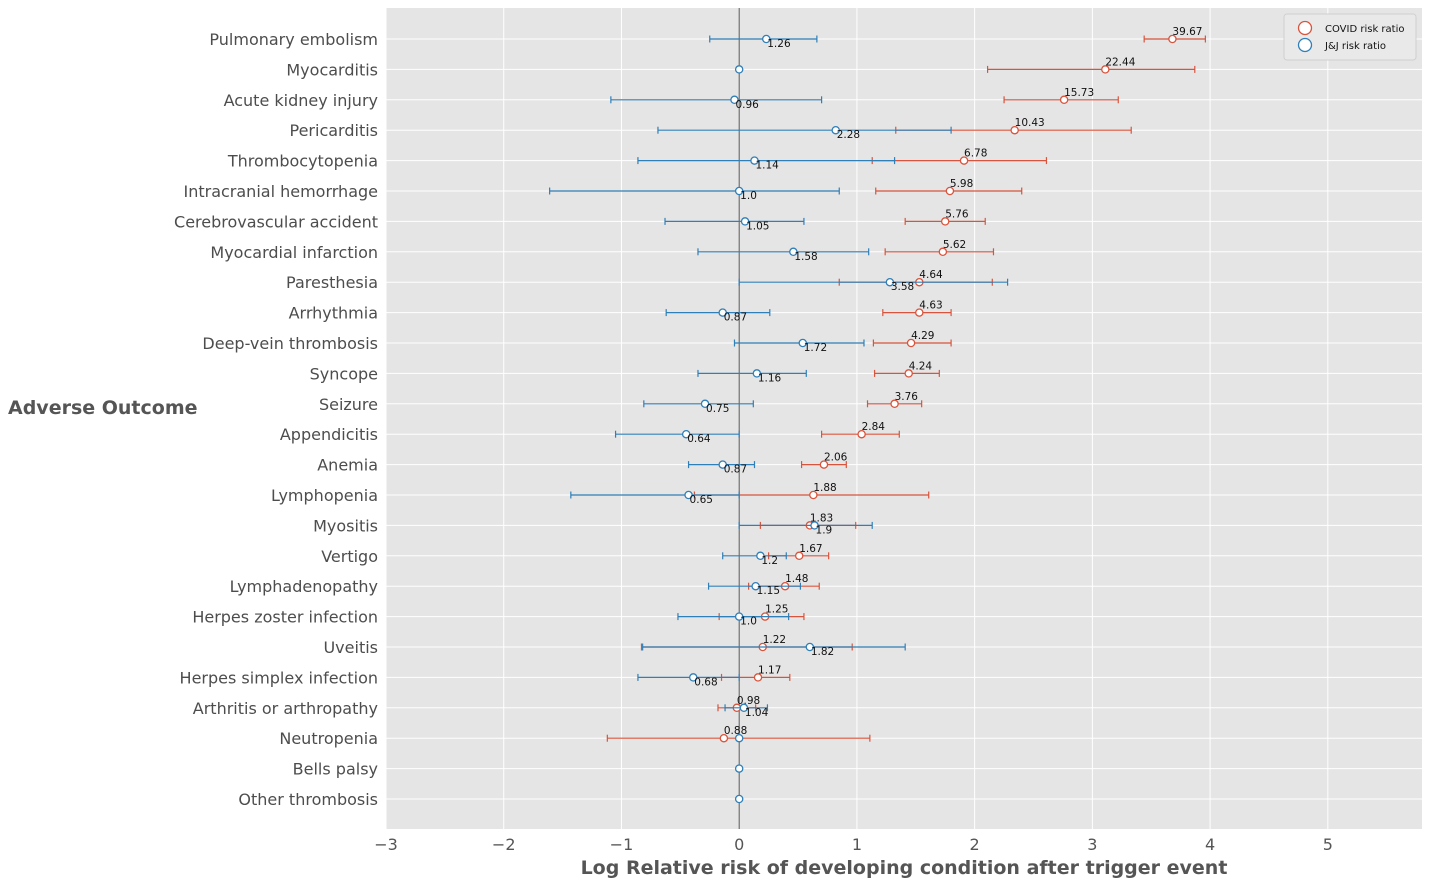  Describe the element at coordinates (768, 591) in the screenshot. I see `data-label: 1.15` at that location.